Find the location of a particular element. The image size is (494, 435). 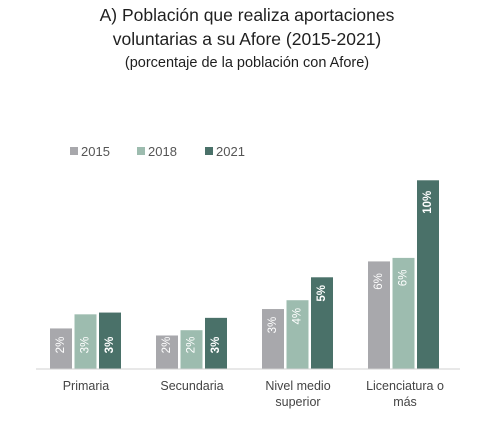

data-label-2015-0: 2% is located at coordinates (61, 345).